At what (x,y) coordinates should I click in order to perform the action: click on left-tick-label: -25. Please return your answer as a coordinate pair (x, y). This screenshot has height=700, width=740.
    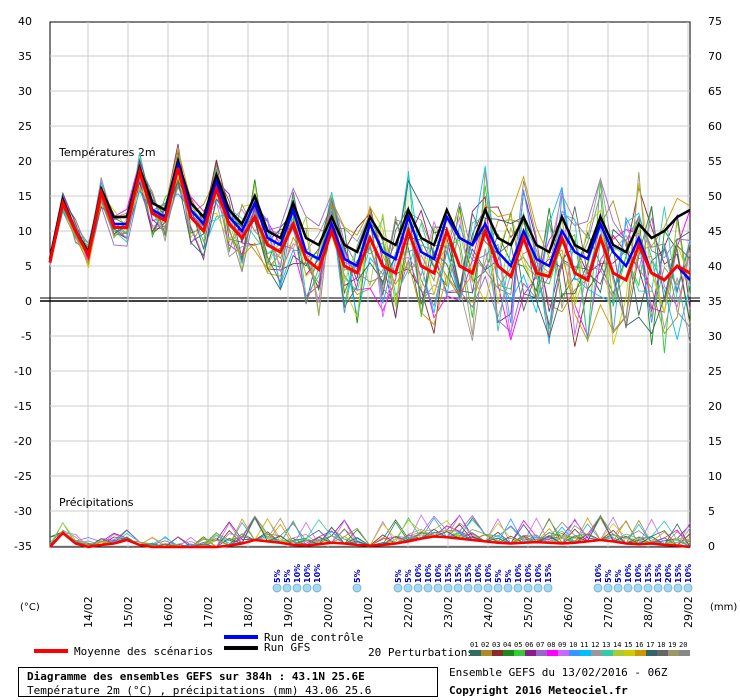
    Looking at the image, I should click on (23, 476).